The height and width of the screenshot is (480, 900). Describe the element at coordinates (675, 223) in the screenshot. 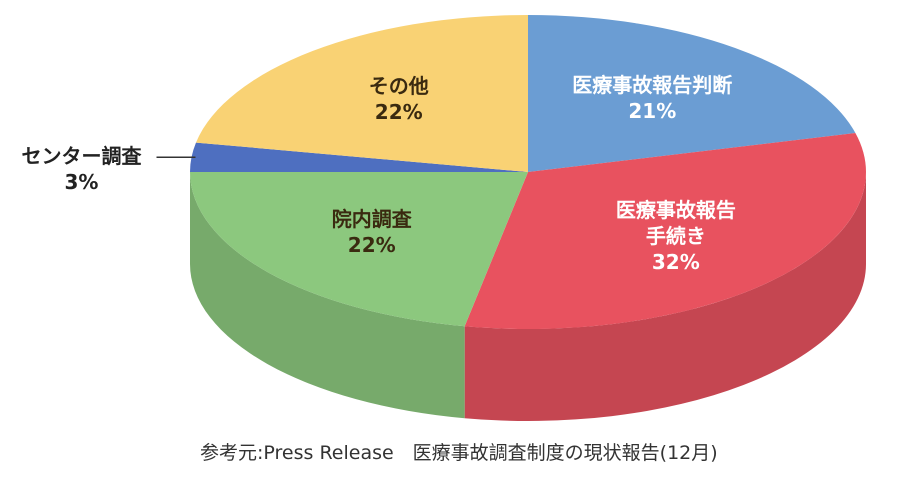

I see `category-label: 医療事故報告 手続き` at that location.